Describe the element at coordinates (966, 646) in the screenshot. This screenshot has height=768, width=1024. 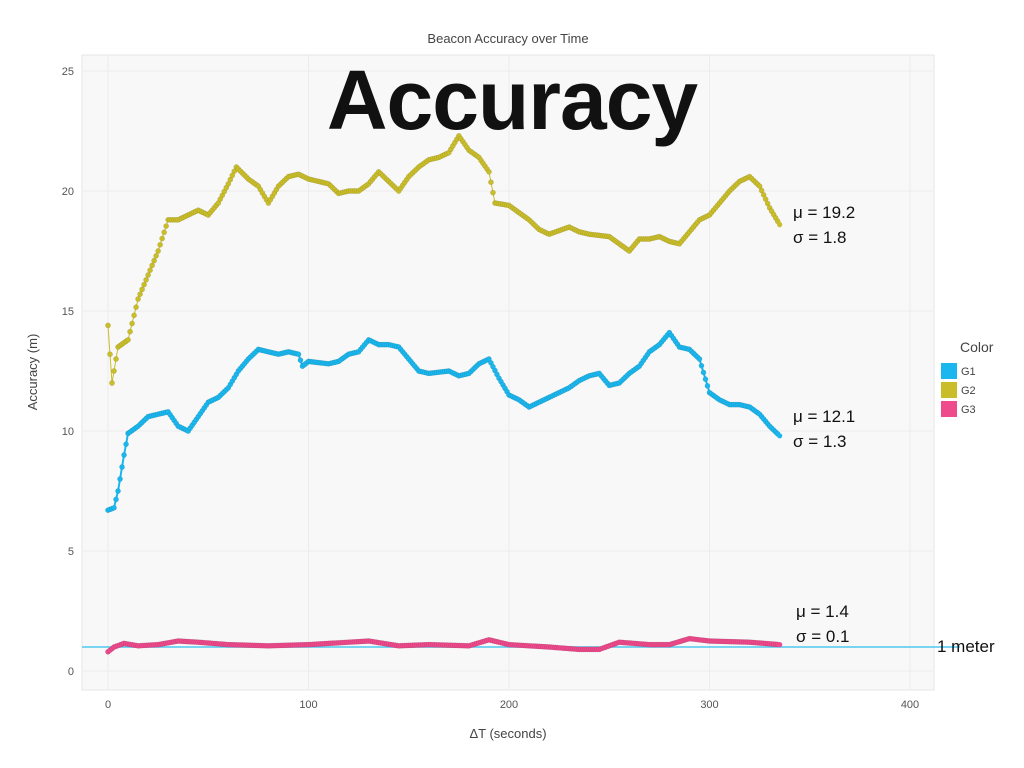
I see `reference-line-label: 1 meter` at that location.